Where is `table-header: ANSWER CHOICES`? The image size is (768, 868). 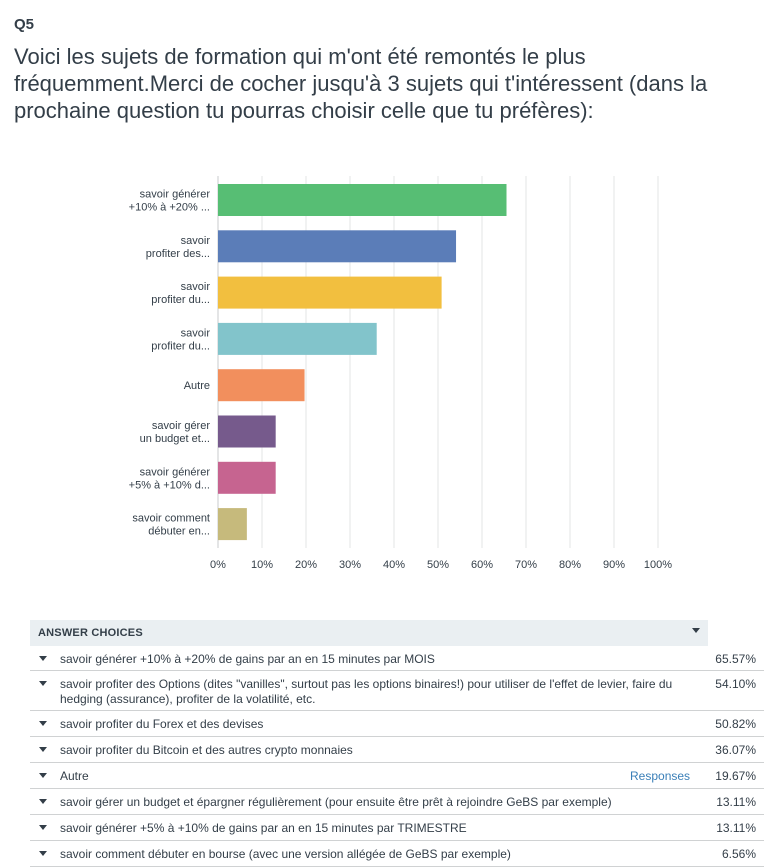 table-header: ANSWER CHOICES is located at coordinates (369, 633).